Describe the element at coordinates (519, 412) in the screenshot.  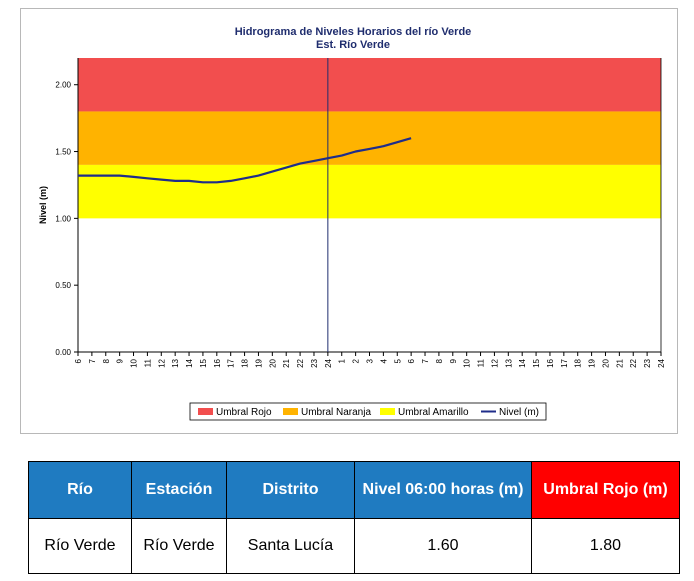
I see `legend-label: Nivel (m)` at that location.